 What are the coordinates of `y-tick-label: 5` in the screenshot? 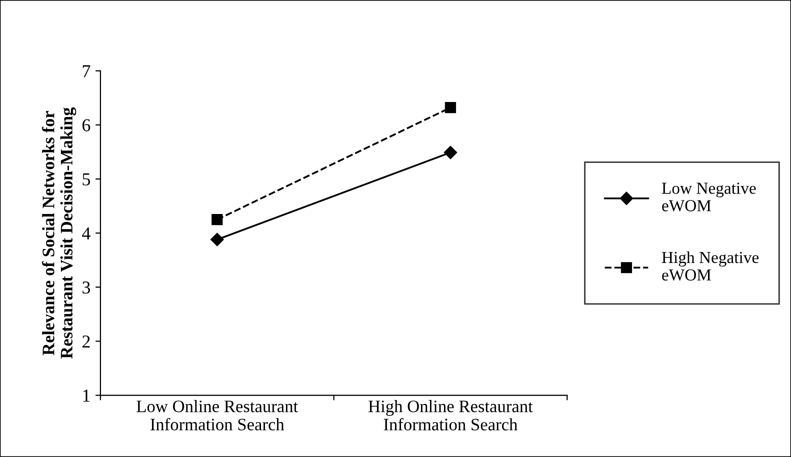 It's located at (86, 179).